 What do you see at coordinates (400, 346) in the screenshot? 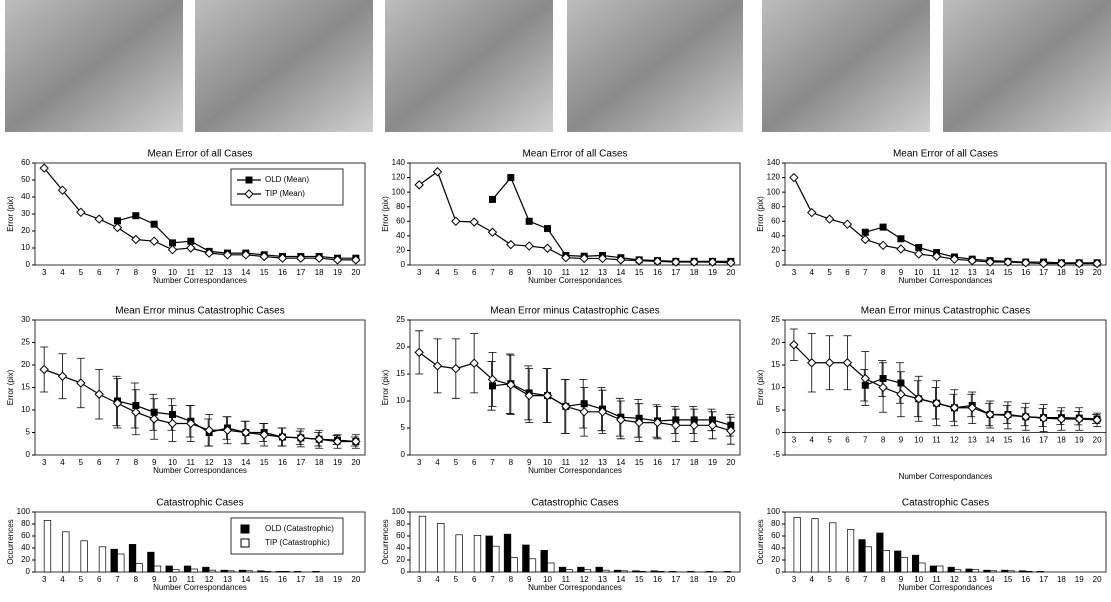
I see `y-tick-label: 20` at bounding box center [400, 346].